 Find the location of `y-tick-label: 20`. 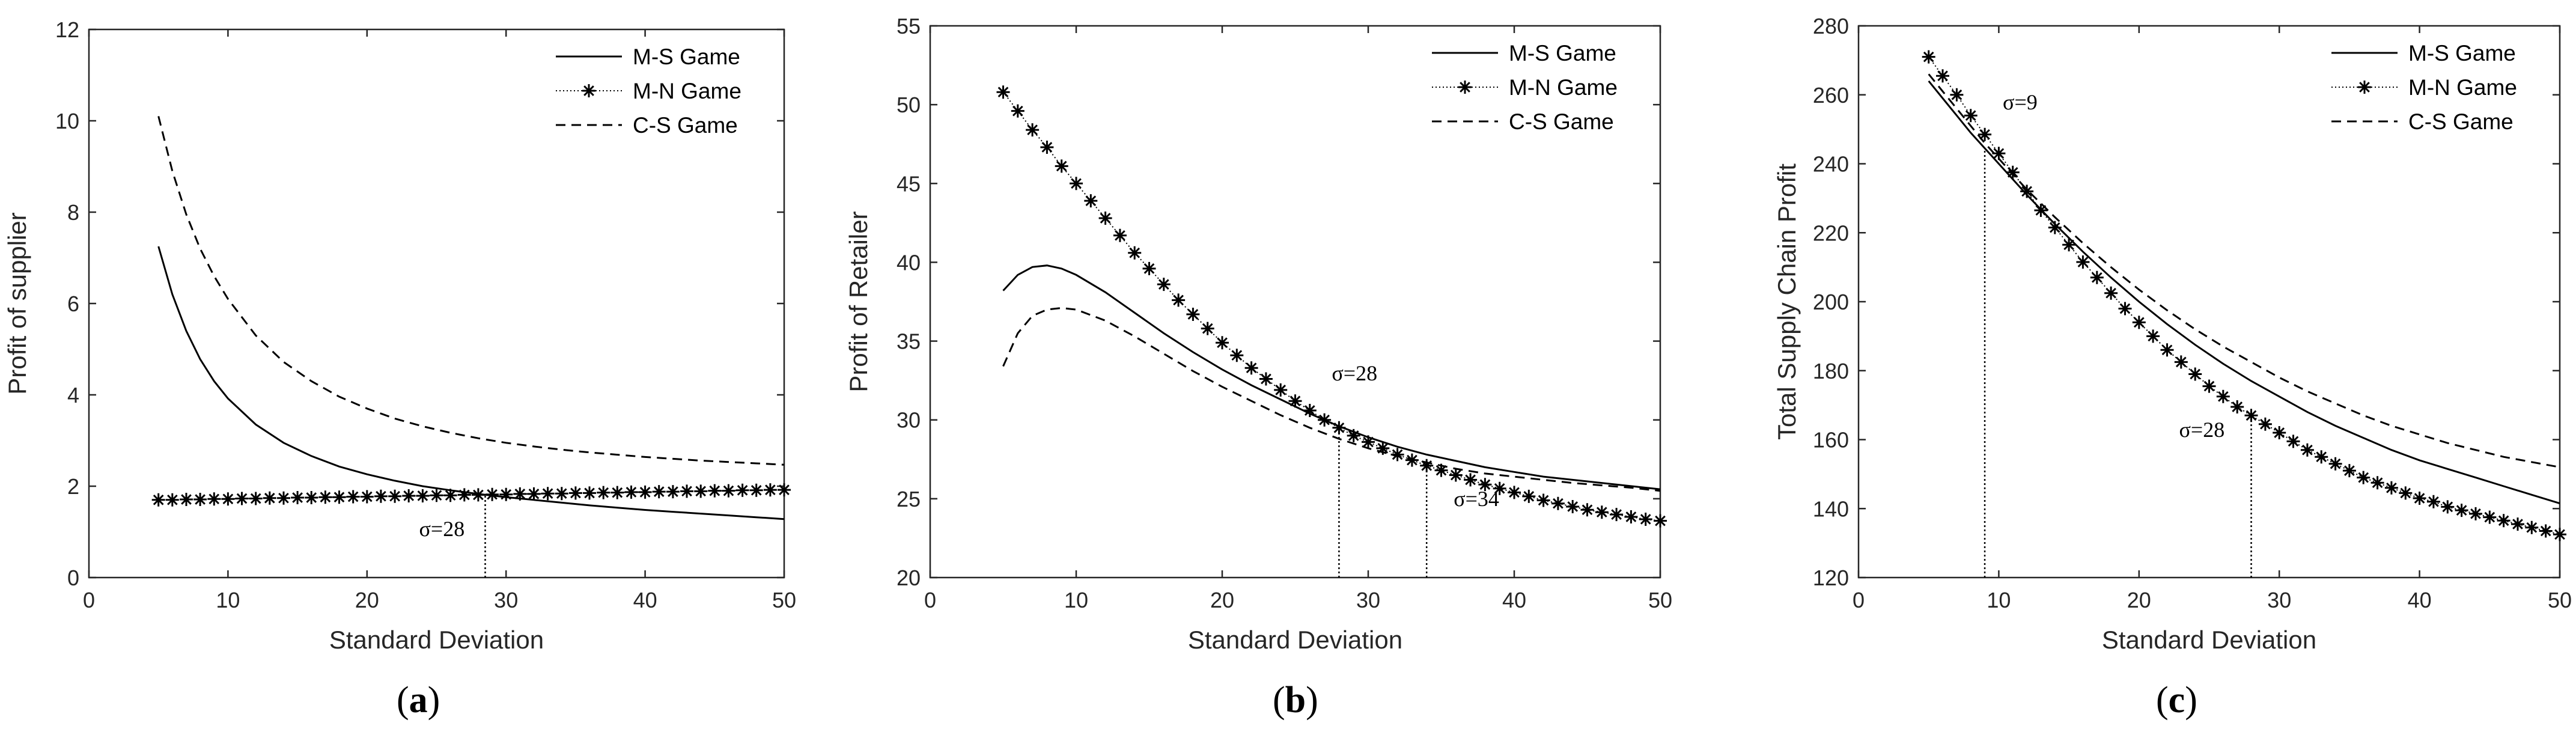

y-tick-label: 20 is located at coordinates (909, 578).